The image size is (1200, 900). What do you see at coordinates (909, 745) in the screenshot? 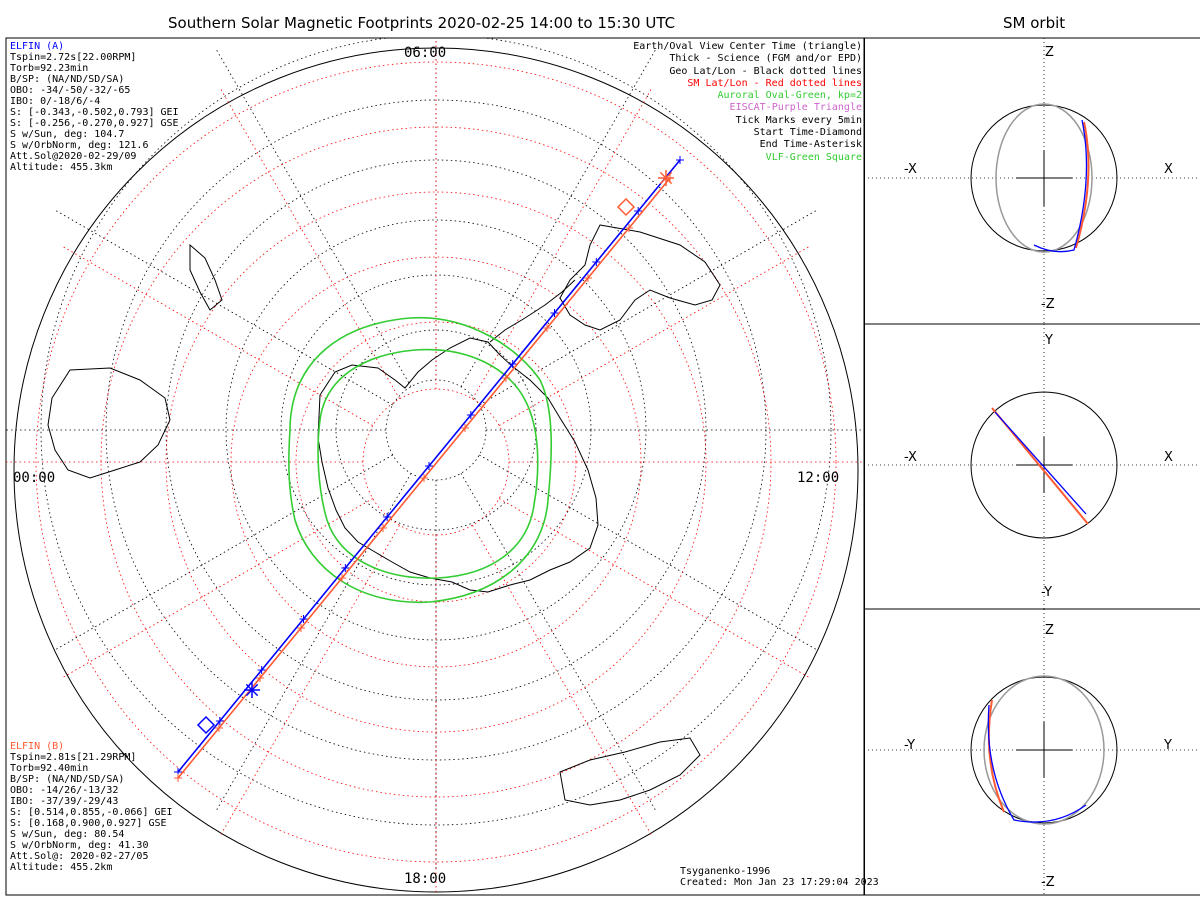
I see `axis-label-left: -Y` at bounding box center [909, 745].